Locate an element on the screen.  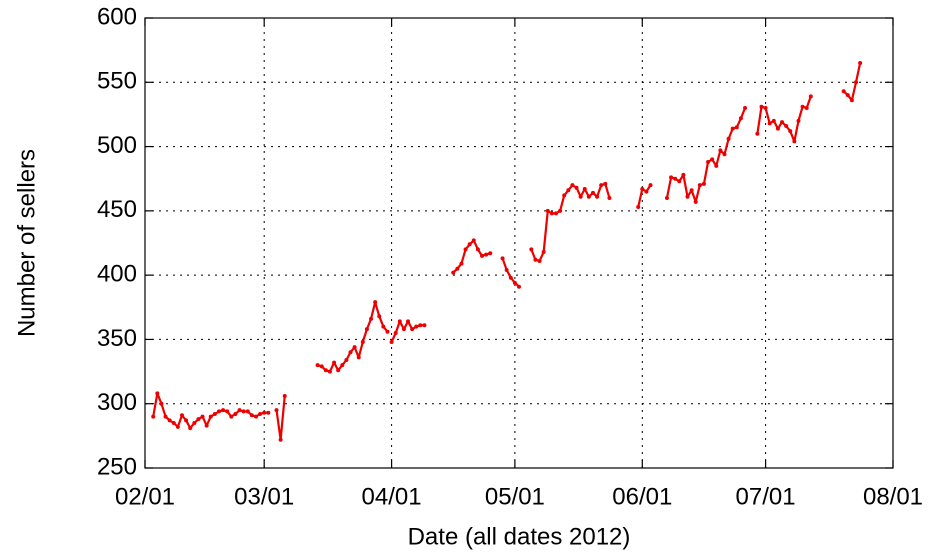
y-tick-label: 250 is located at coordinates (117, 466).